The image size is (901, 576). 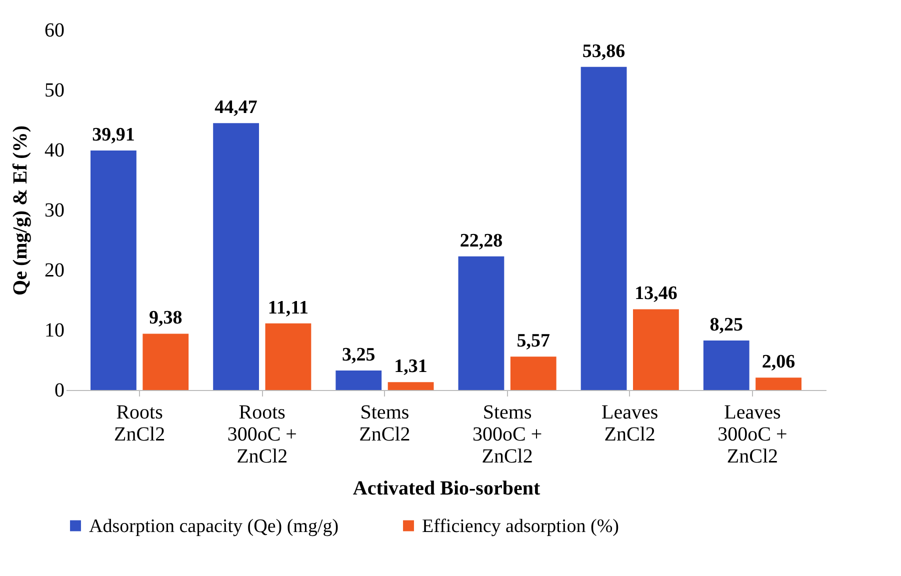 I want to click on y-axis-title: Qe (mg/g) & Ef (%), so click(x=21, y=211).